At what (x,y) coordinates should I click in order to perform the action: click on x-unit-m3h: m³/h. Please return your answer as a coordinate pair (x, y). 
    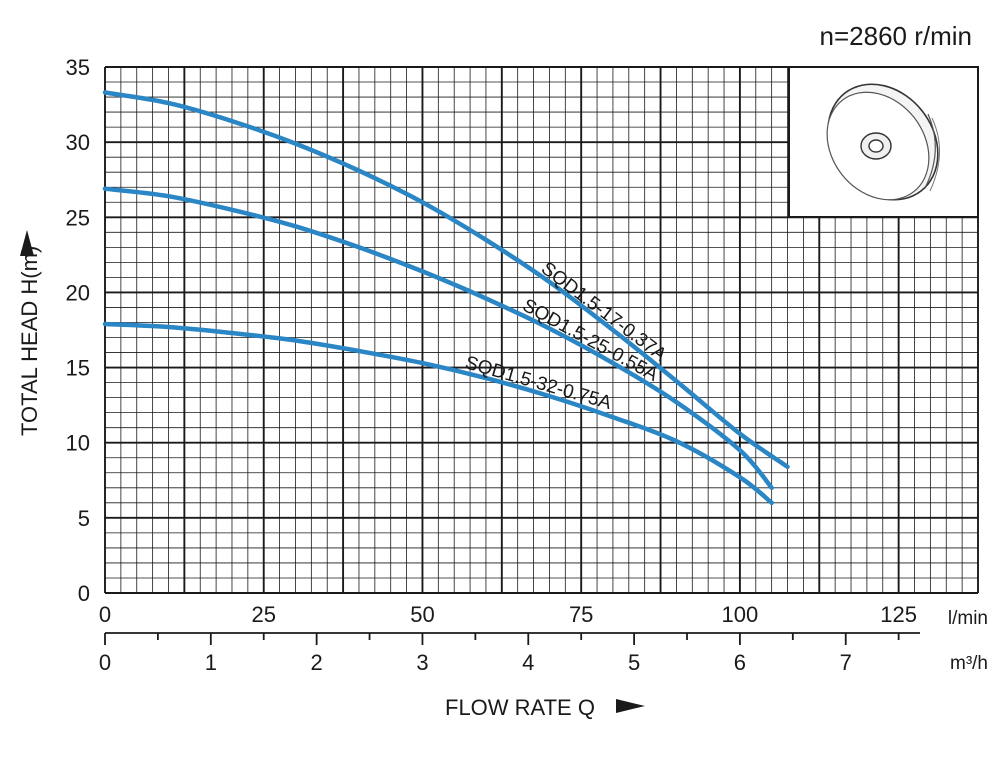
    Looking at the image, I should click on (969, 663).